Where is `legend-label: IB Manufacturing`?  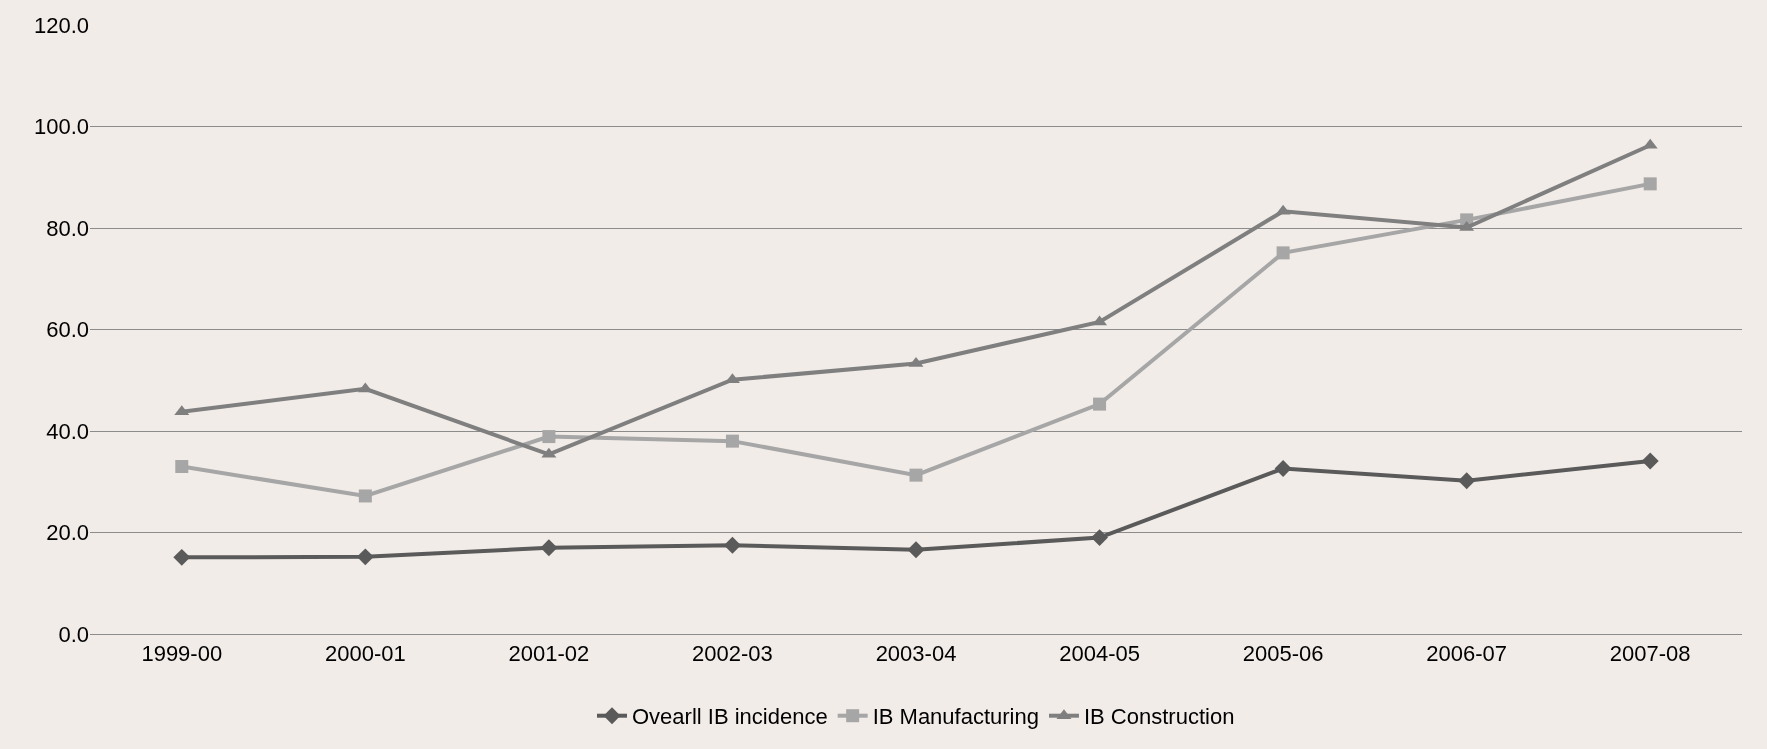 legend-label: IB Manufacturing is located at coordinates (955, 717).